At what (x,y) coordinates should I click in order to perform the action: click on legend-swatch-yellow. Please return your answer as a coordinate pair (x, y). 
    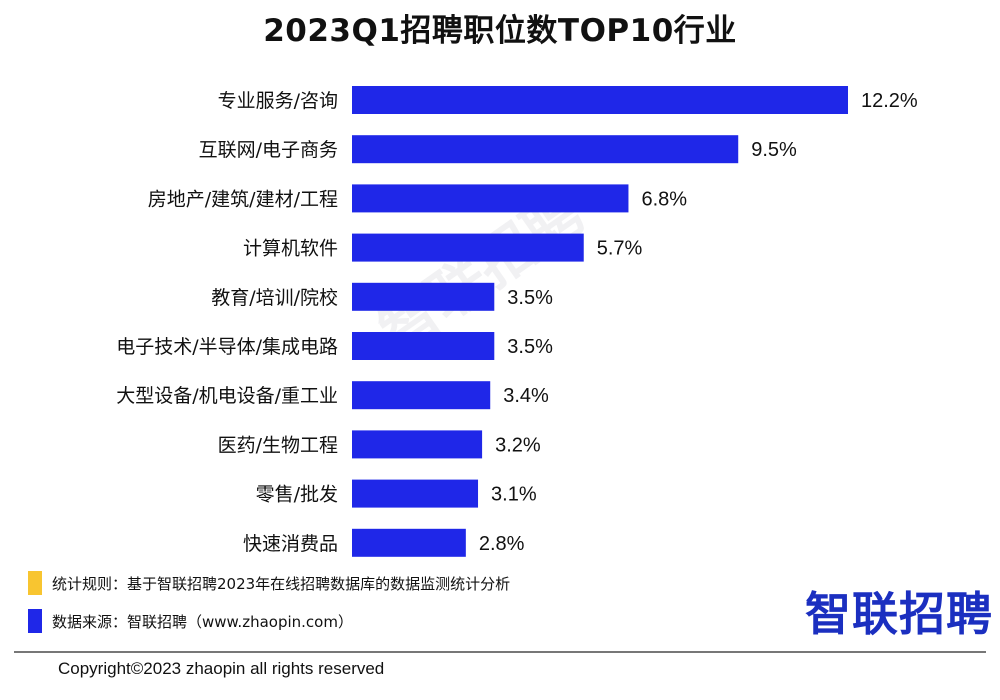
    Looking at the image, I should click on (35, 583).